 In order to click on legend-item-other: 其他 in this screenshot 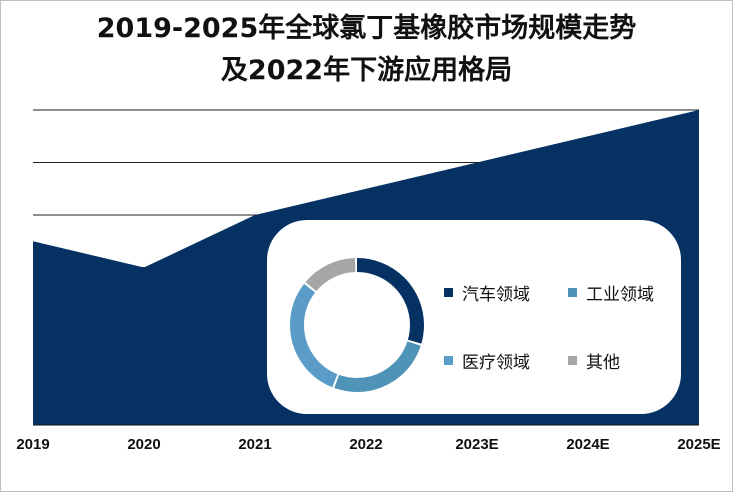, I will do `click(594, 360)`.